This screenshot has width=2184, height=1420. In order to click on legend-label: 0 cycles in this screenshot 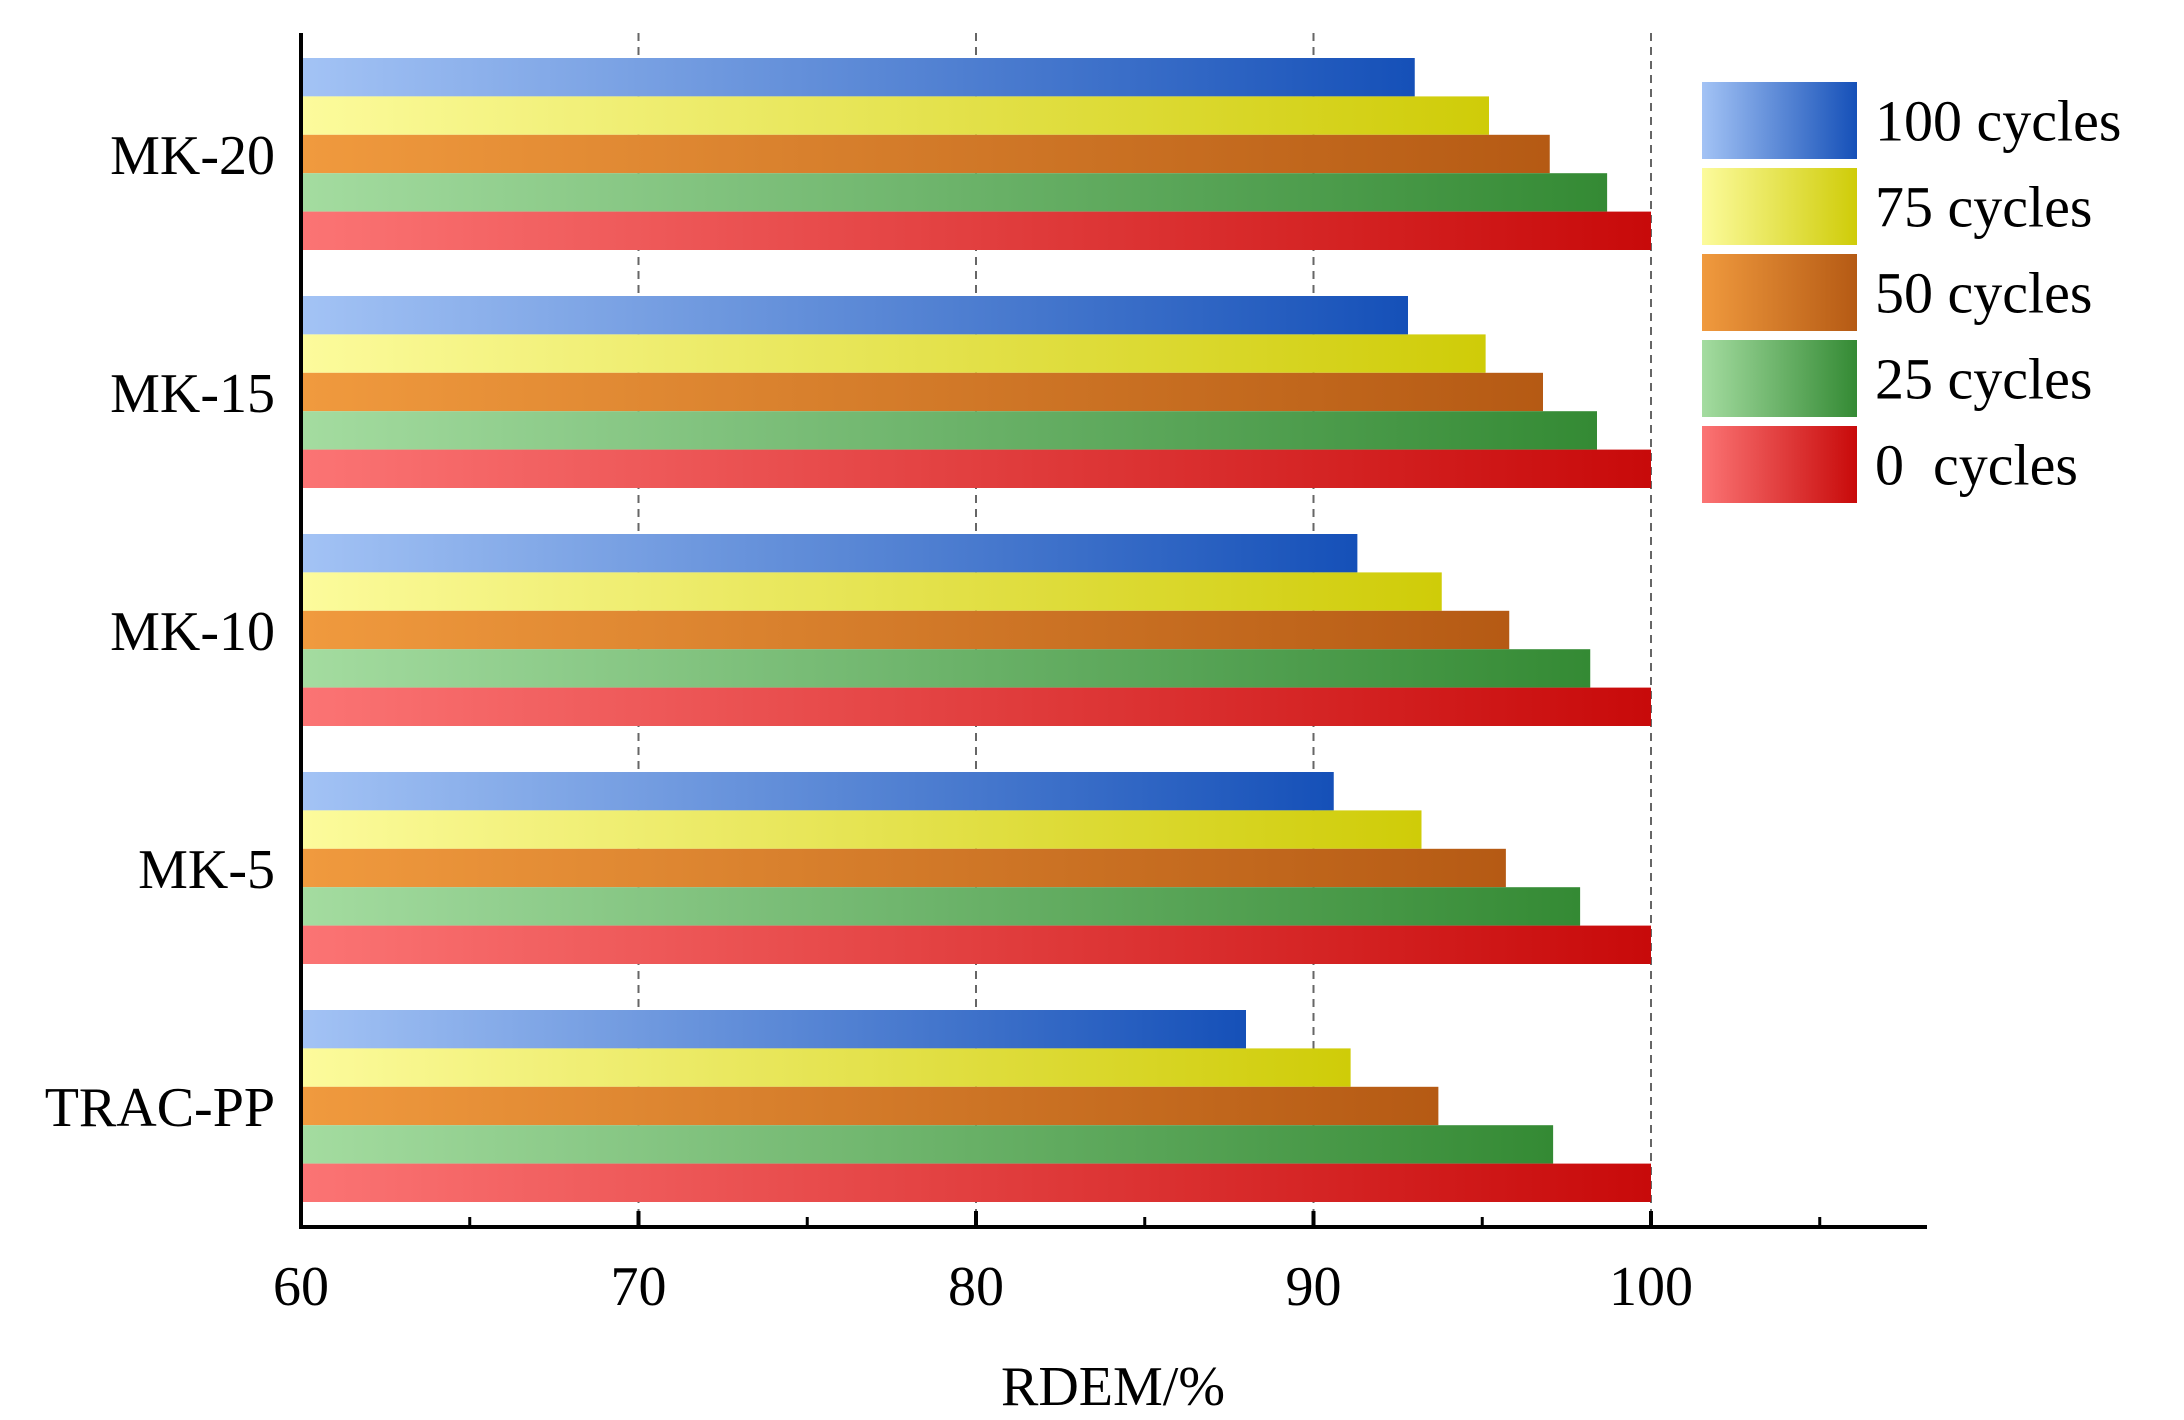, I will do `click(1976, 465)`.